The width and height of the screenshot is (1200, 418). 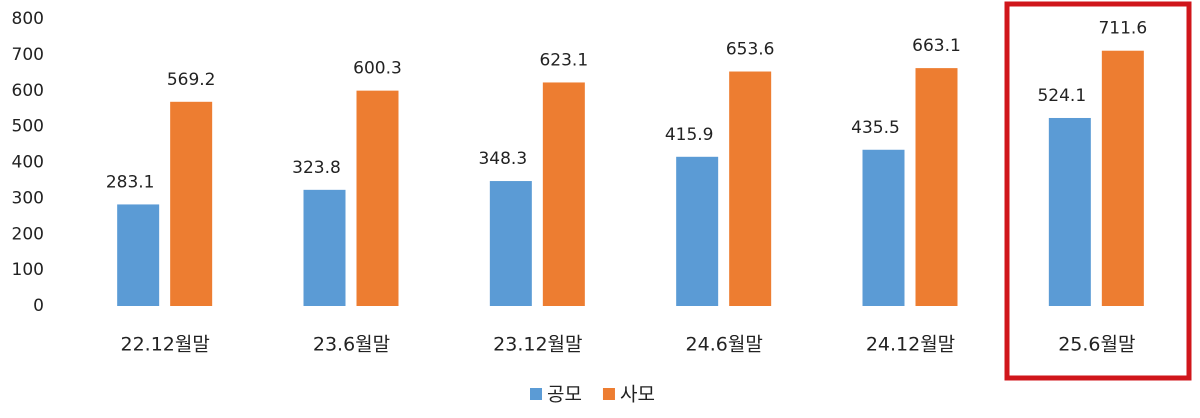 What do you see at coordinates (936, 46) in the screenshot?
I see `data-label: 663.1` at bounding box center [936, 46].